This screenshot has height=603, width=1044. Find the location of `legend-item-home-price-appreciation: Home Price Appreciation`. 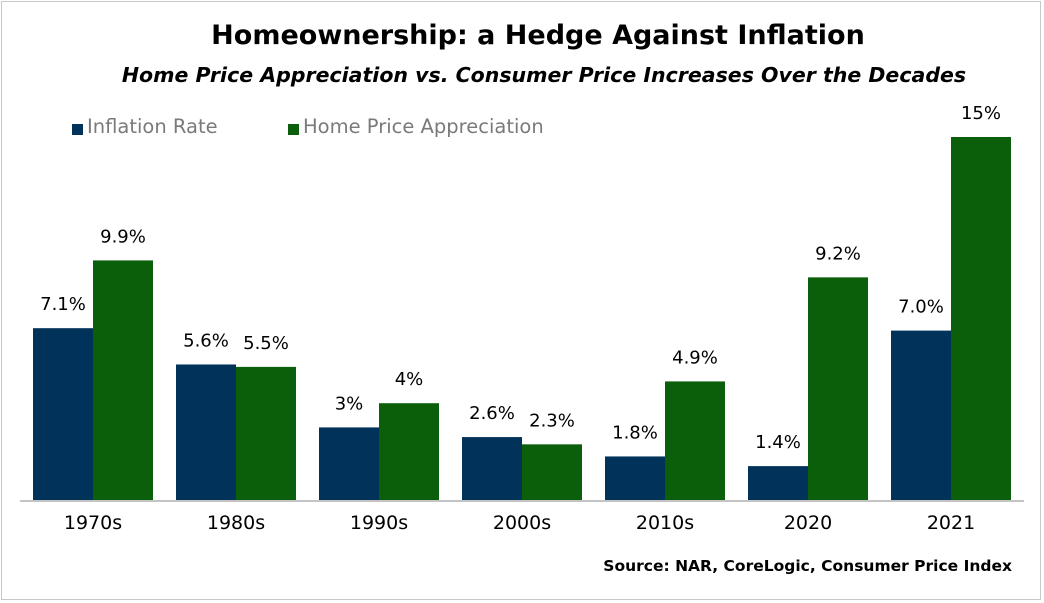

legend-item-home-price-appreciation: Home Price Appreciation is located at coordinates (416, 126).